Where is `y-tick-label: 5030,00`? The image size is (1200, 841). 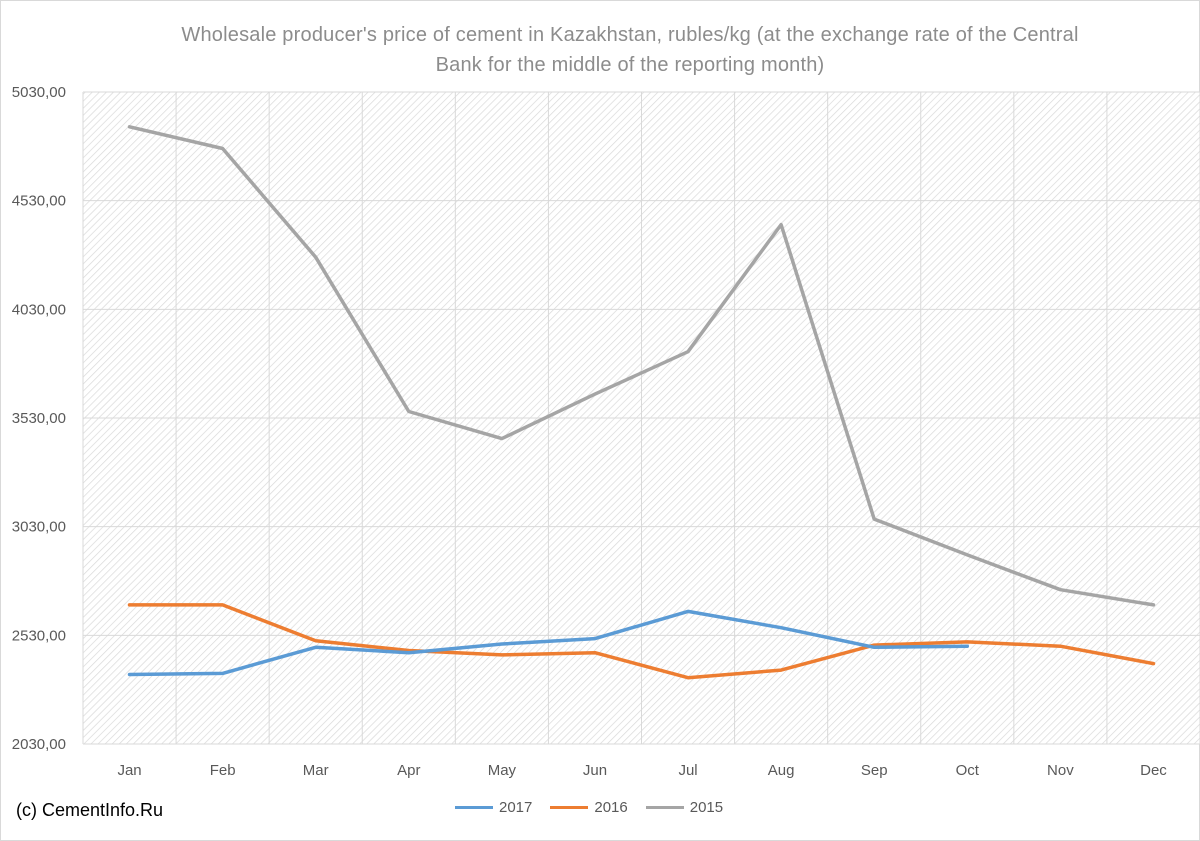 y-tick-label: 5030,00 is located at coordinates (39, 92).